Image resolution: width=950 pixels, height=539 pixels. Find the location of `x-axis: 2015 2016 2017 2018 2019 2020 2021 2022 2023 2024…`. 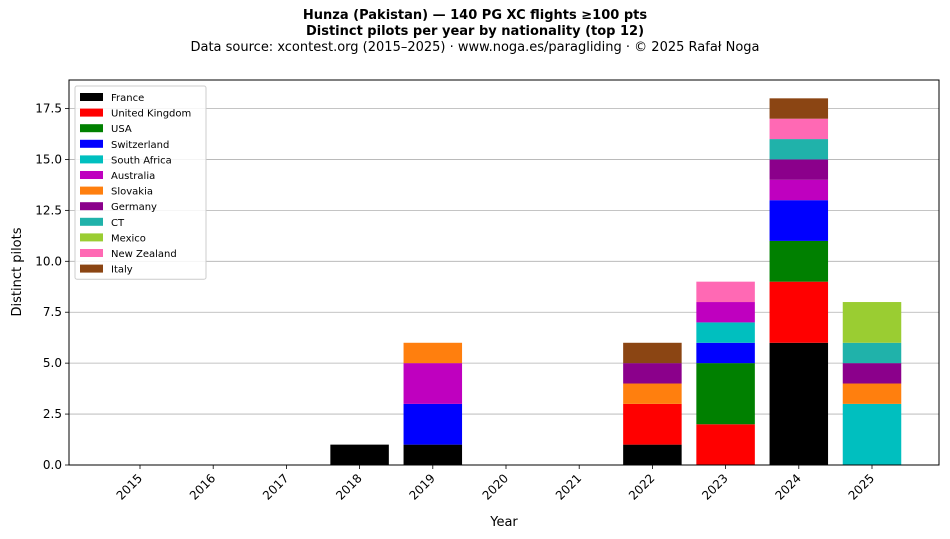

x-axis: 2015 2016 2017 2018 2019 2020 2021 2022 2023 2024… is located at coordinates (495, 484).